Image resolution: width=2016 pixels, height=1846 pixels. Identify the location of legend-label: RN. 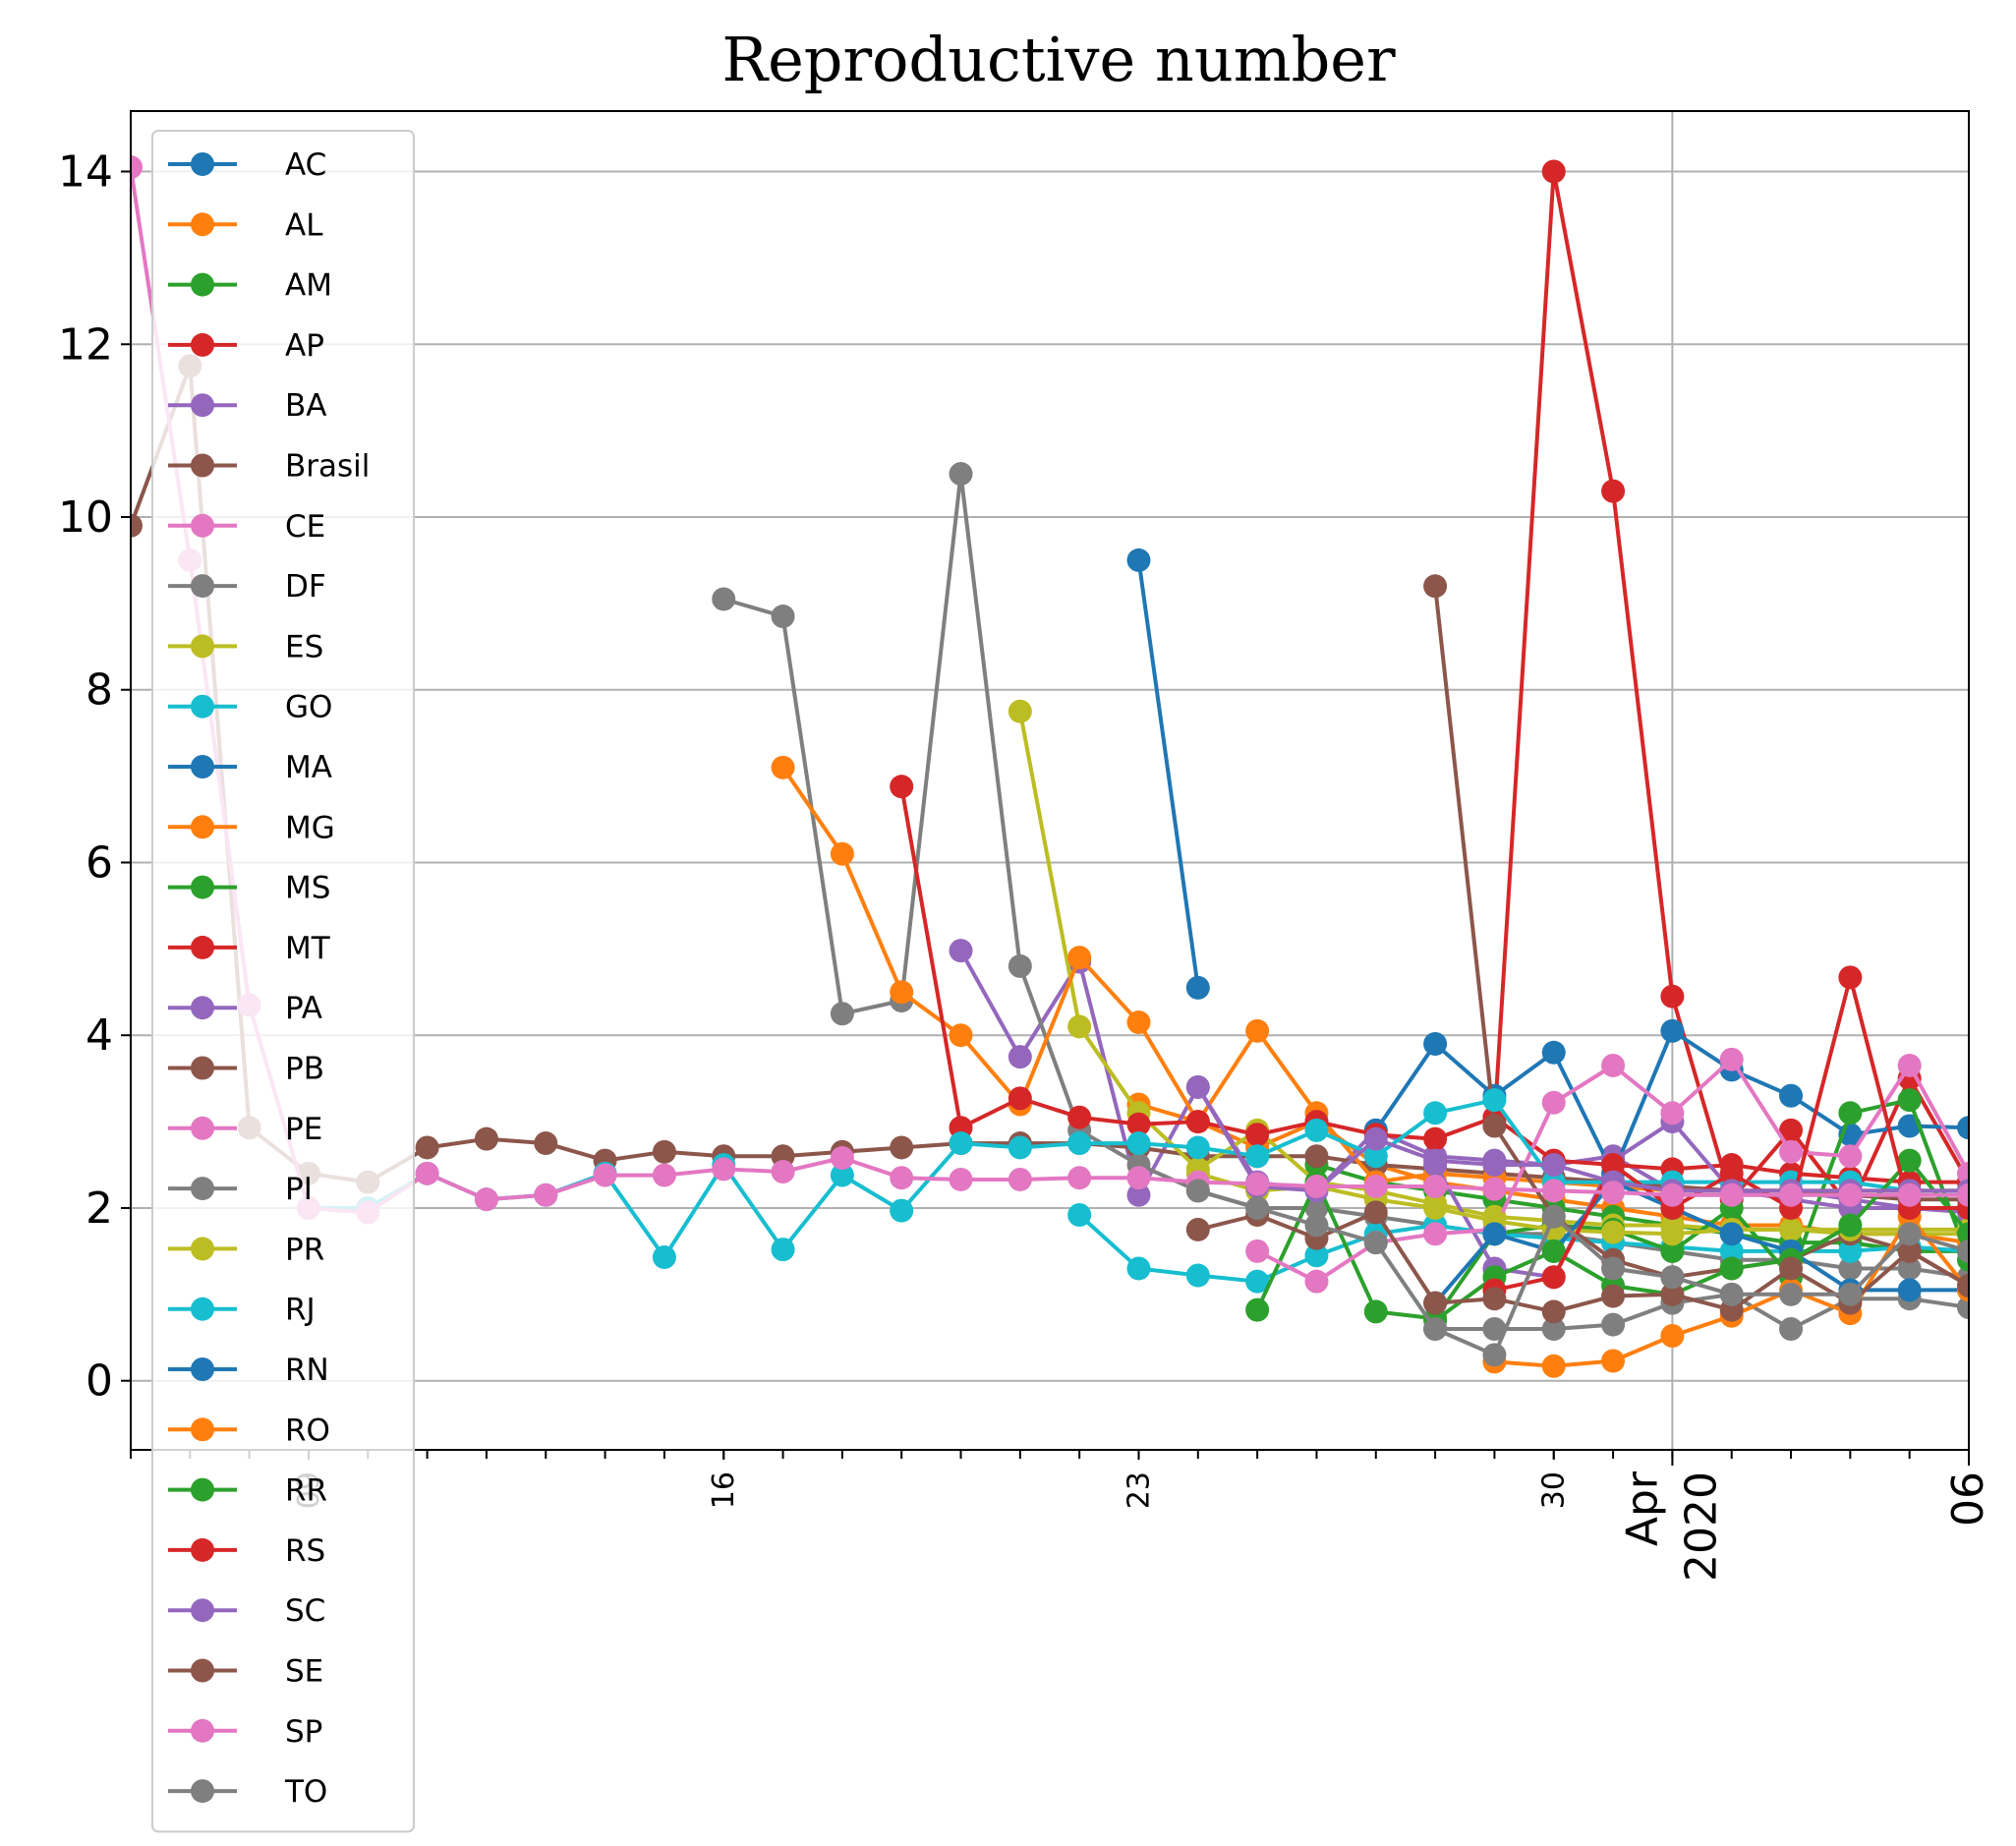
(307, 1370).